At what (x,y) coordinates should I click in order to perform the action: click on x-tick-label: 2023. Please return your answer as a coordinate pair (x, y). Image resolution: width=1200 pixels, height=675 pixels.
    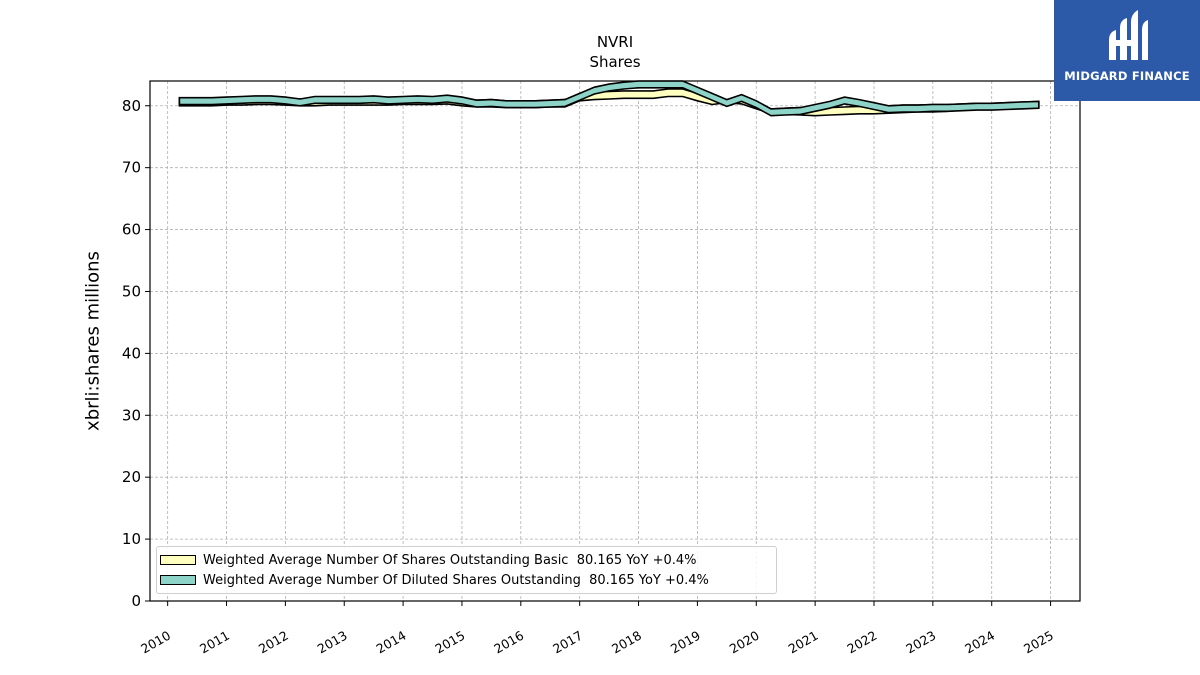
    Looking at the image, I should click on (920, 642).